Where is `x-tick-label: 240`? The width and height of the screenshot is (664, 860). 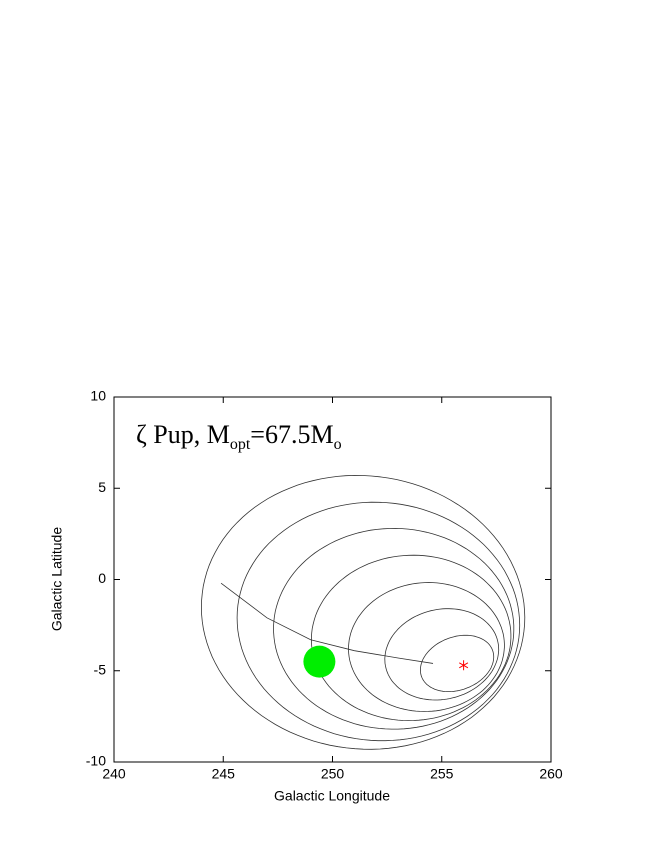 x-tick-label: 240 is located at coordinates (114, 774).